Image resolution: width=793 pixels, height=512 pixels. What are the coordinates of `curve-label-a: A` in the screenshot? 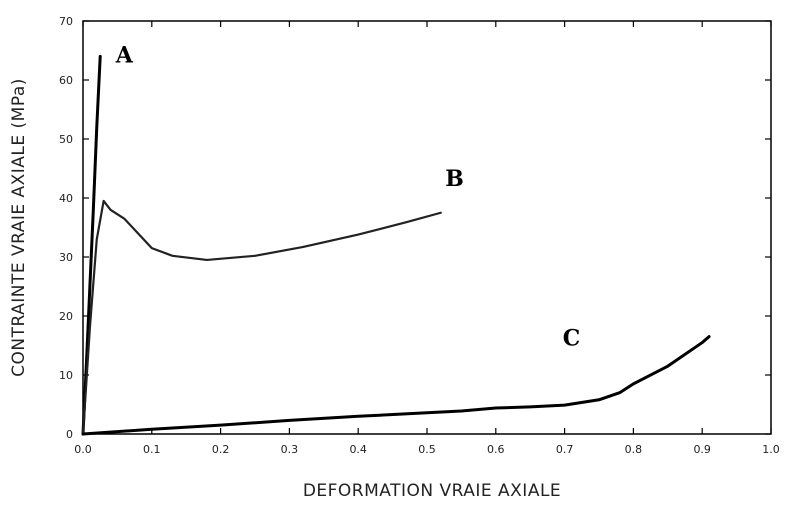 It's located at (124, 55).